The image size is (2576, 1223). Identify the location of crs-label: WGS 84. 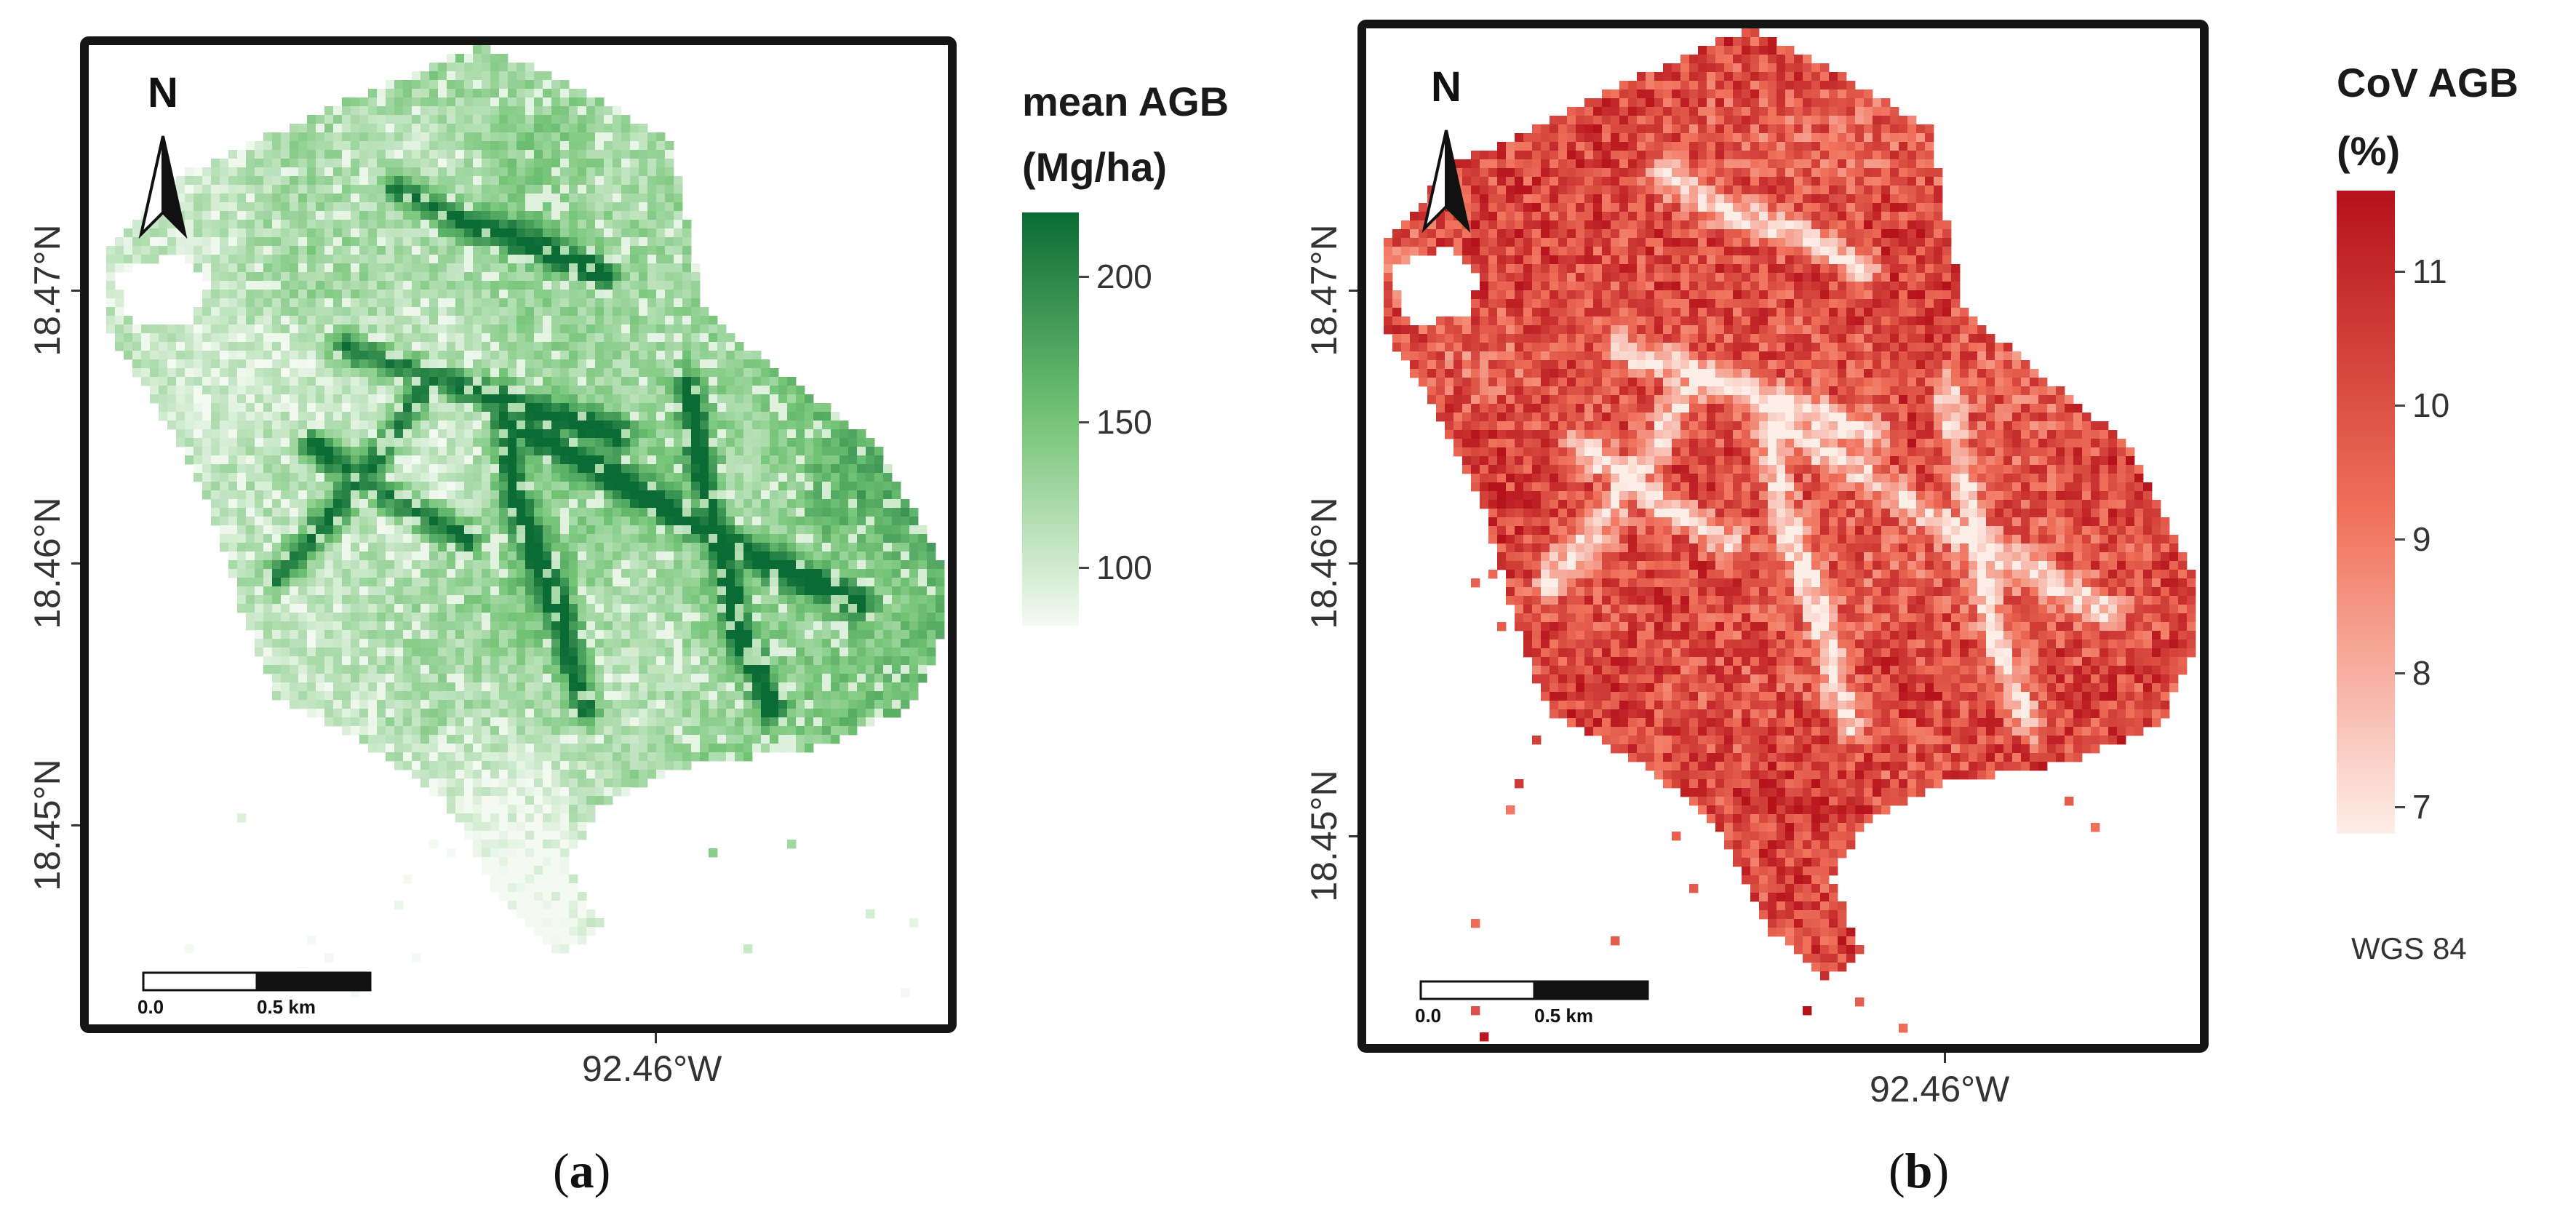
(2409, 948).